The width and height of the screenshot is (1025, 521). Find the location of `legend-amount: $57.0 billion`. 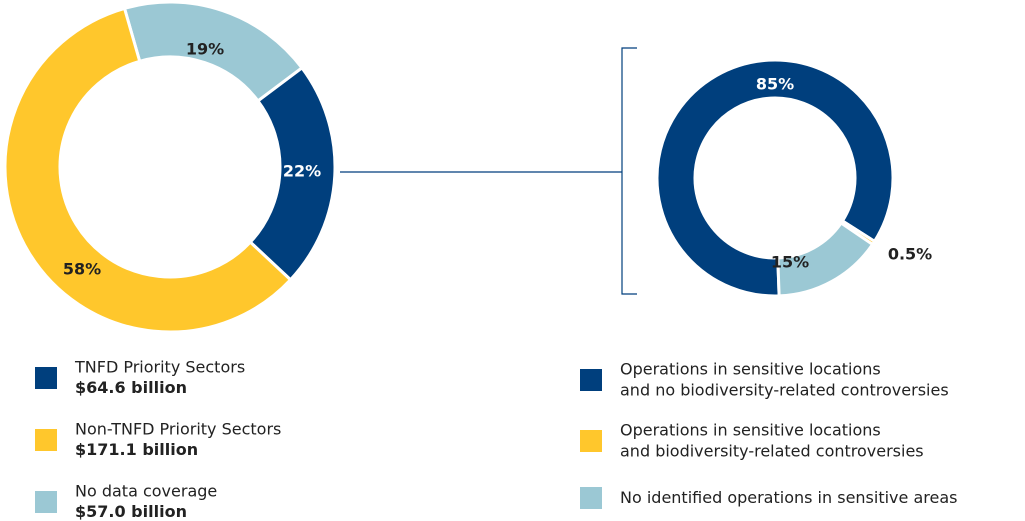

legend-amount: $57.0 billion is located at coordinates (131, 511).